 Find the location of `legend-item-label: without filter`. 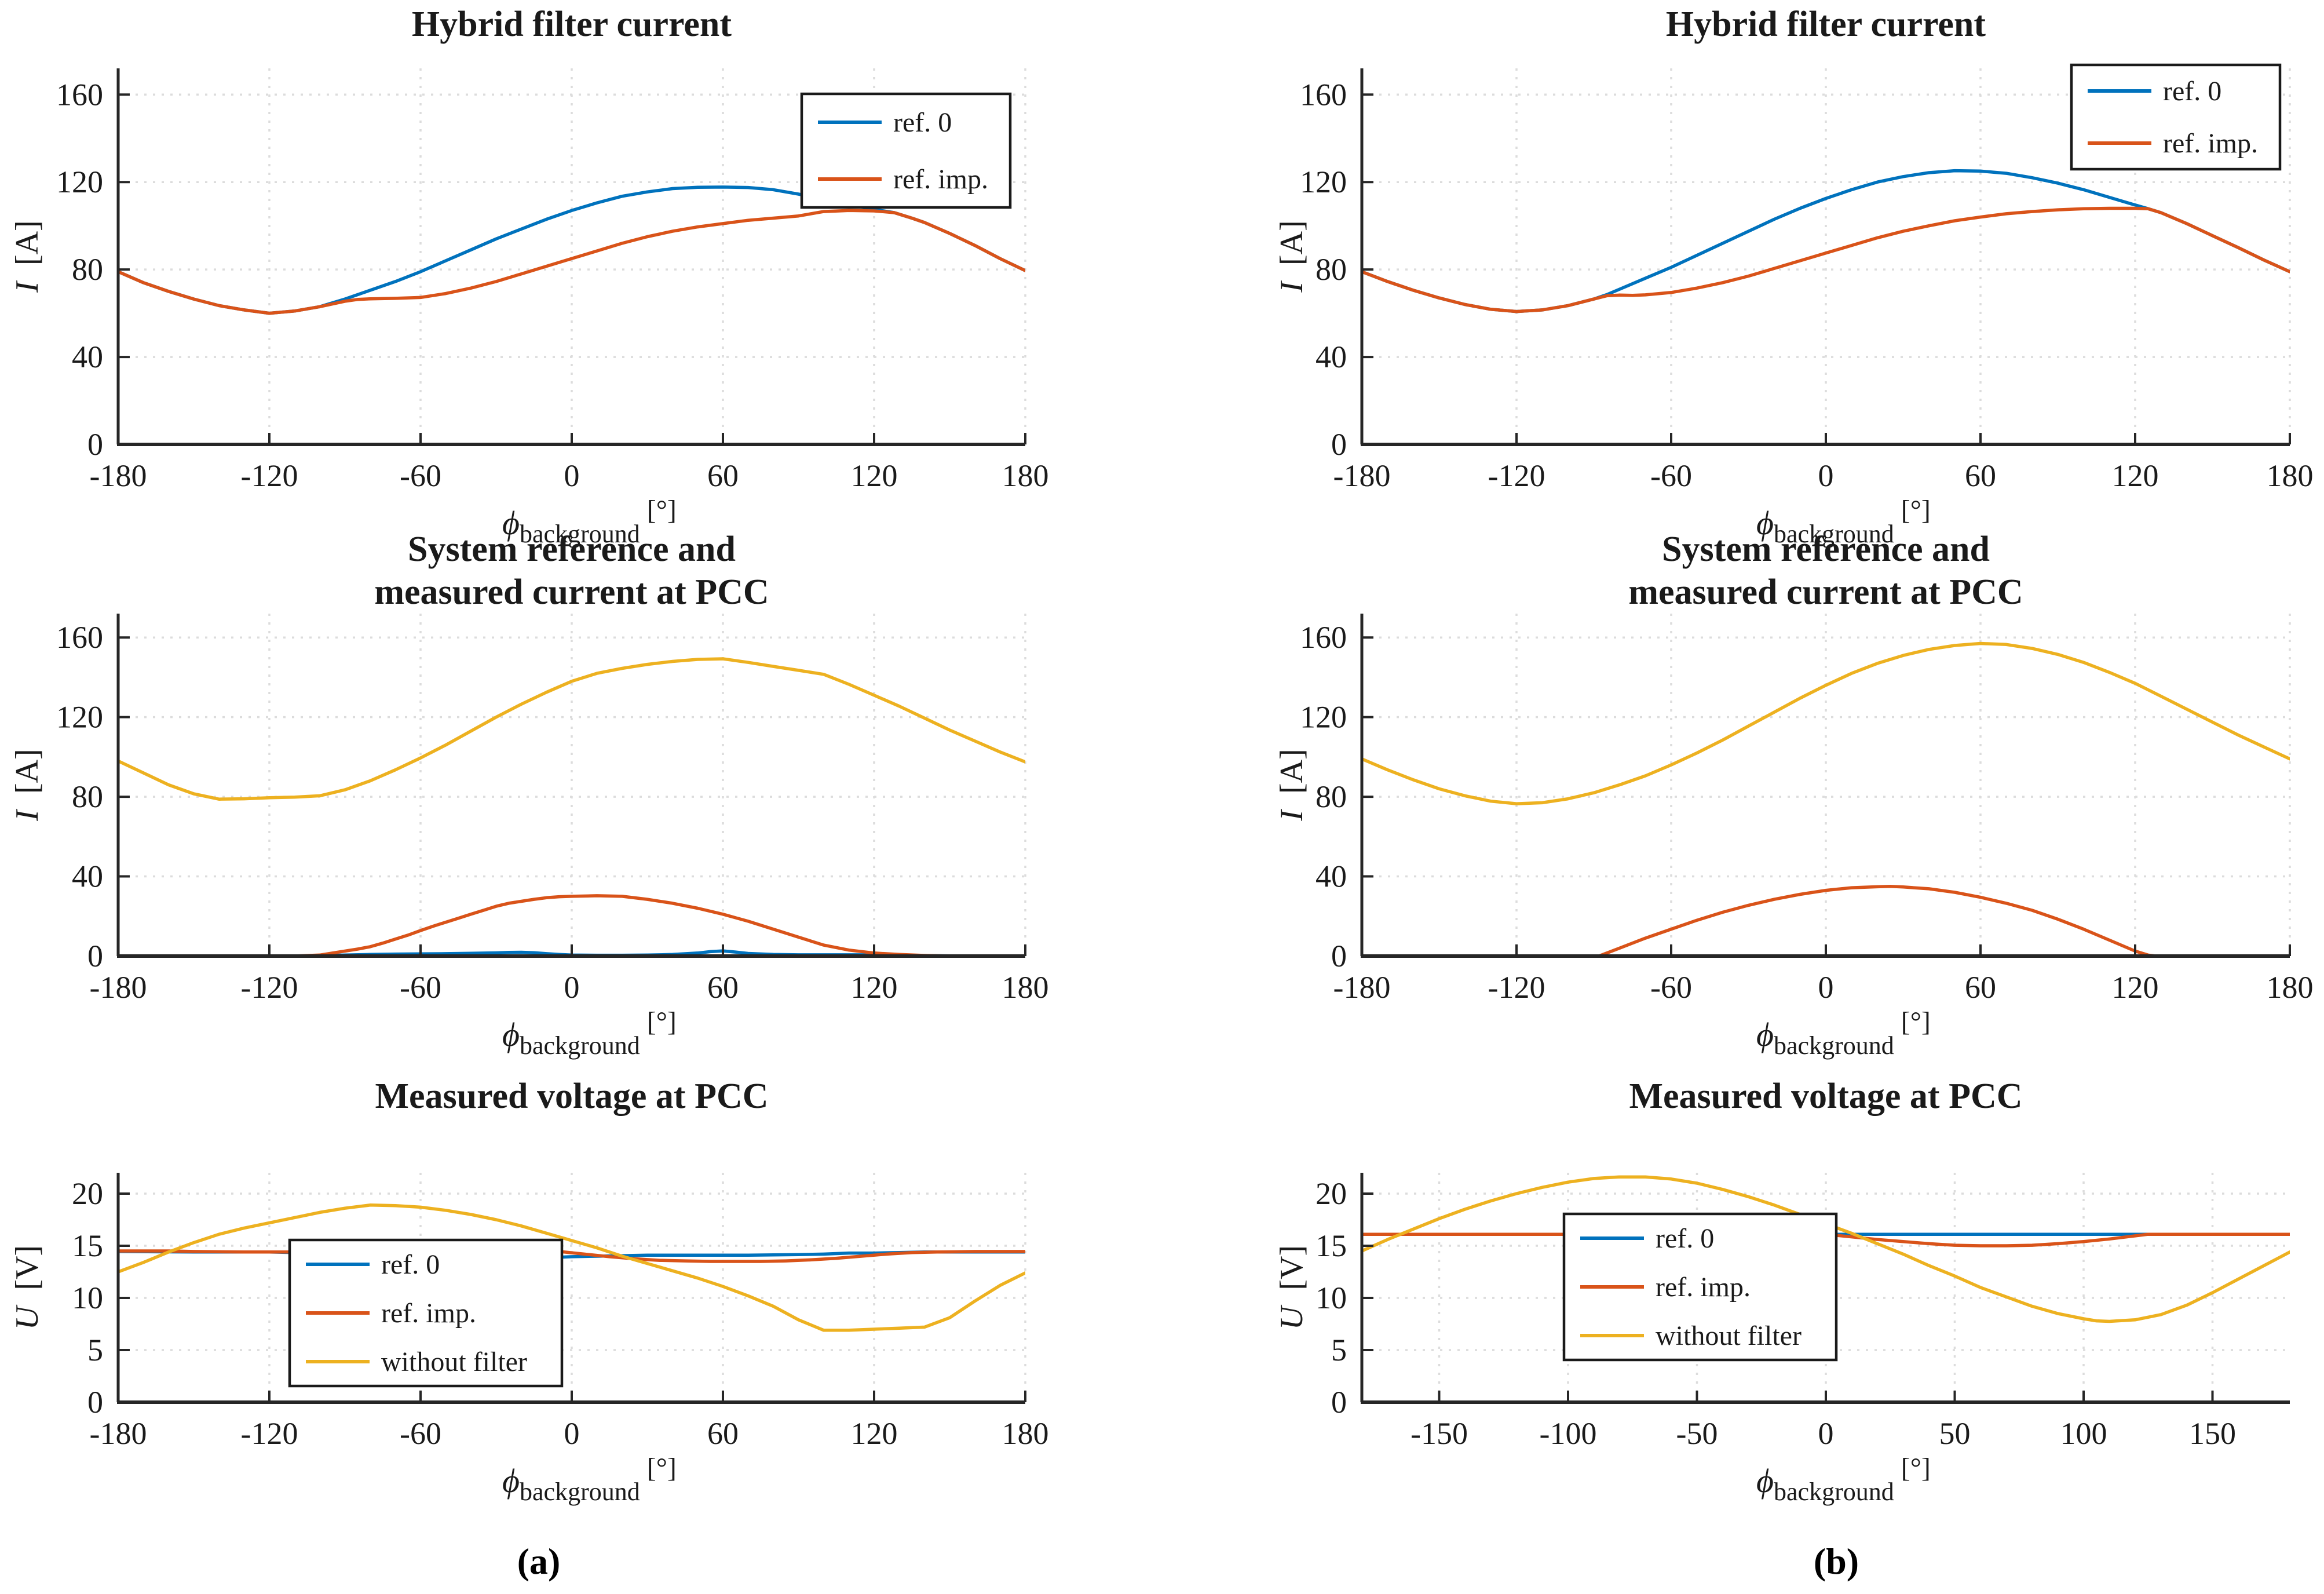

legend-item-label: without filter is located at coordinates (1729, 1336).